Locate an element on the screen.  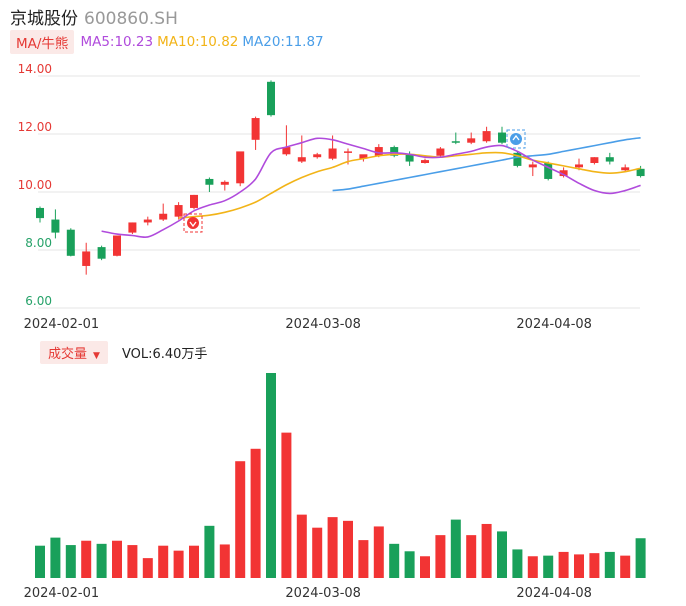
ma5-legend: MA5:10.23 is located at coordinates (117, 42).